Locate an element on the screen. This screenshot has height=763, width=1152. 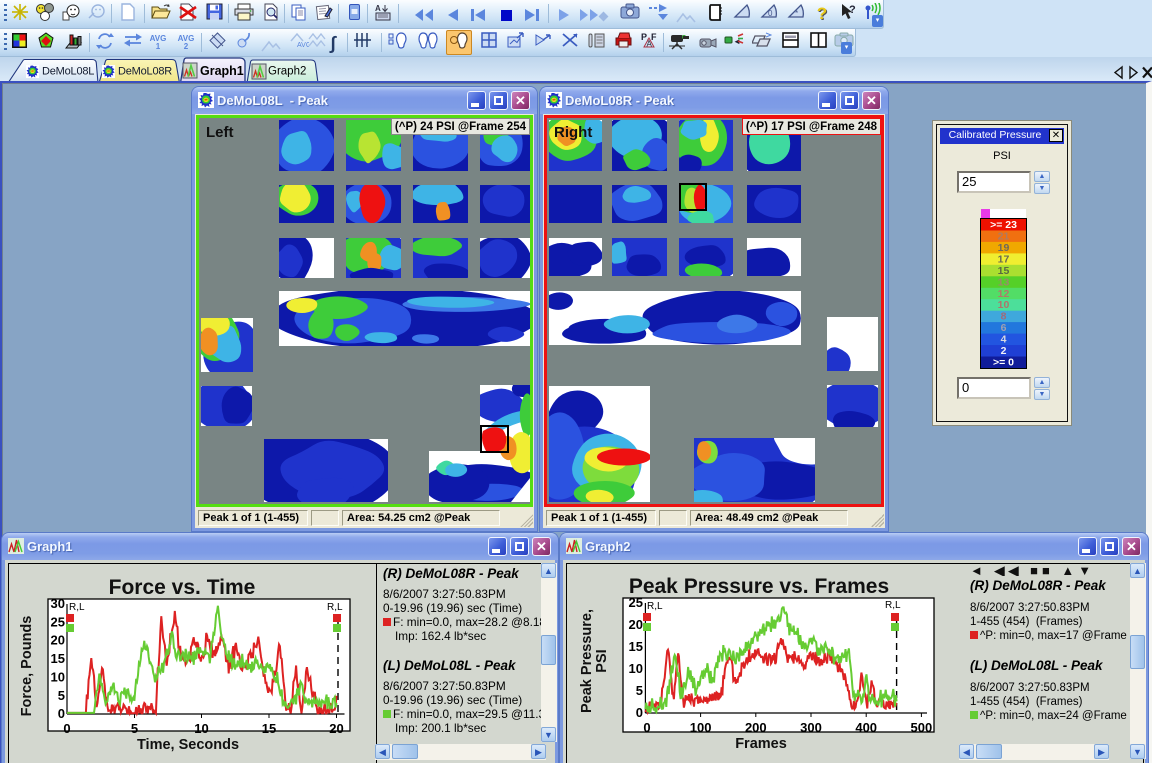
svg-text: 6 is located at coordinates (1004, 328).